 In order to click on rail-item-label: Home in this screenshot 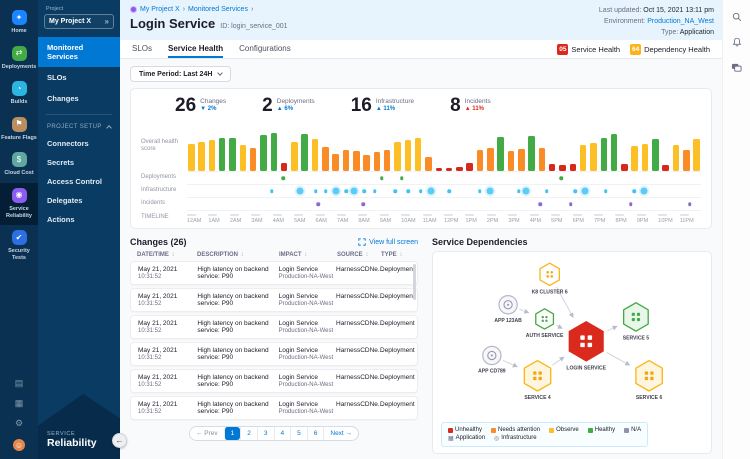, I will do `click(19, 31)`.